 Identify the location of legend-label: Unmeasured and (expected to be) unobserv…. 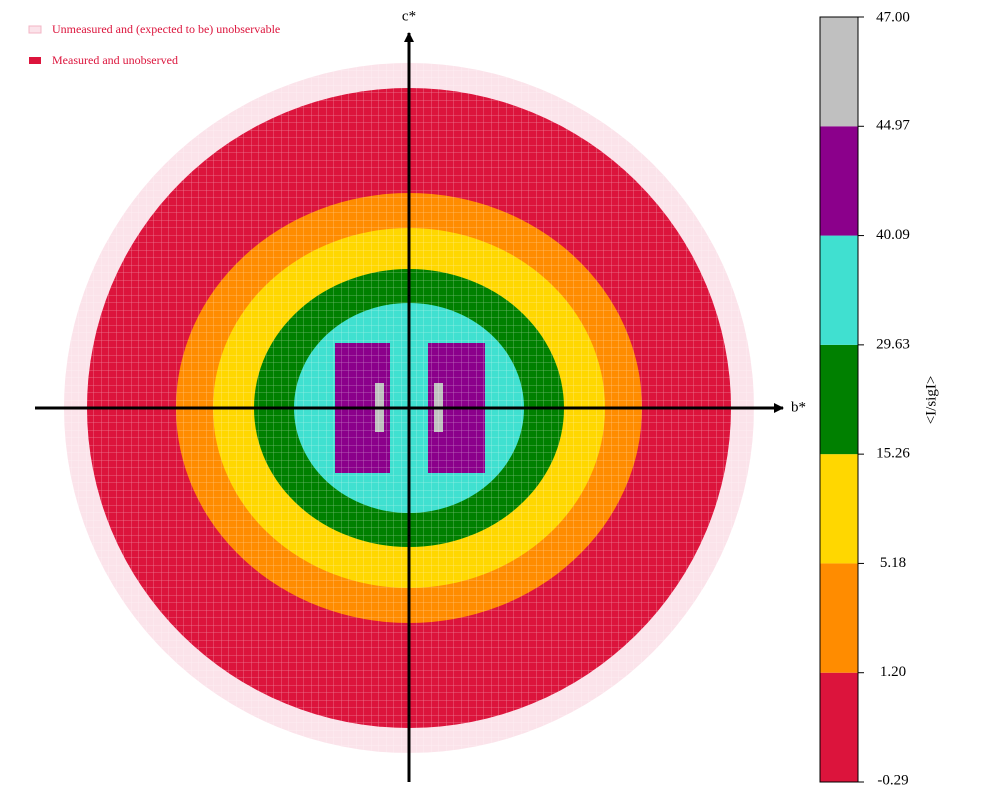
(166, 29).